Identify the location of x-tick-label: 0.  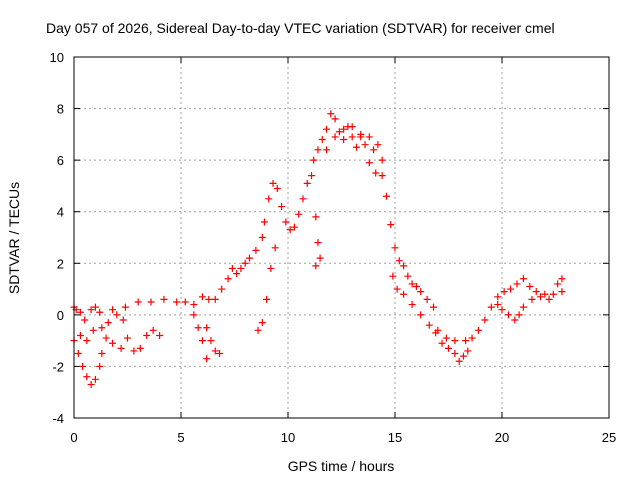
(73, 437).